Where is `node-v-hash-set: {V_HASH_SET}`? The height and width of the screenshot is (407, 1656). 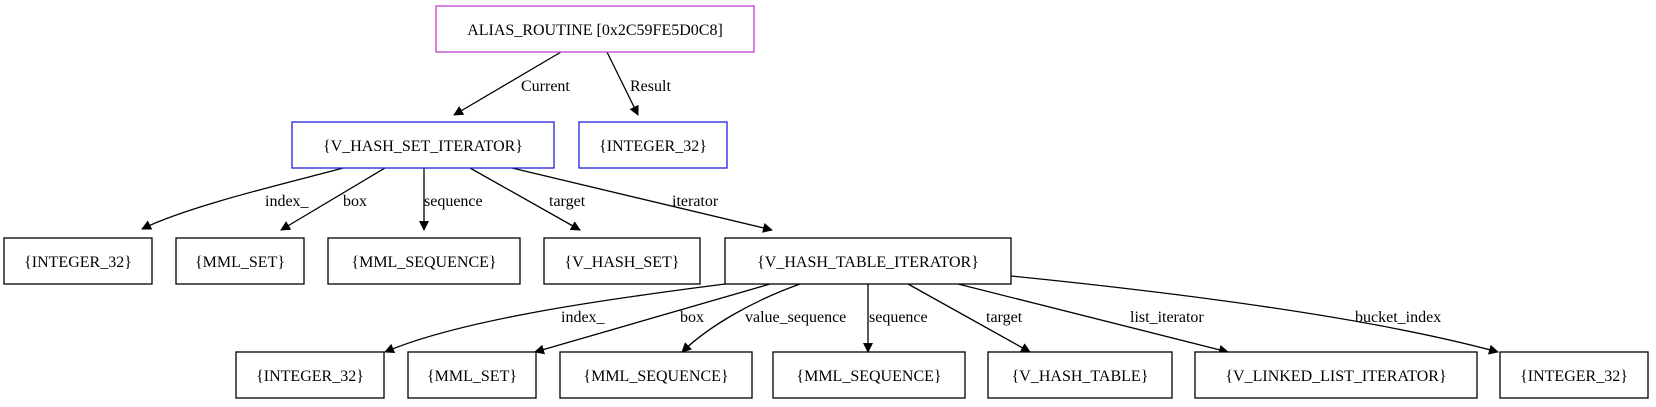 node-v-hash-set: {V_HASH_SET} is located at coordinates (622, 261).